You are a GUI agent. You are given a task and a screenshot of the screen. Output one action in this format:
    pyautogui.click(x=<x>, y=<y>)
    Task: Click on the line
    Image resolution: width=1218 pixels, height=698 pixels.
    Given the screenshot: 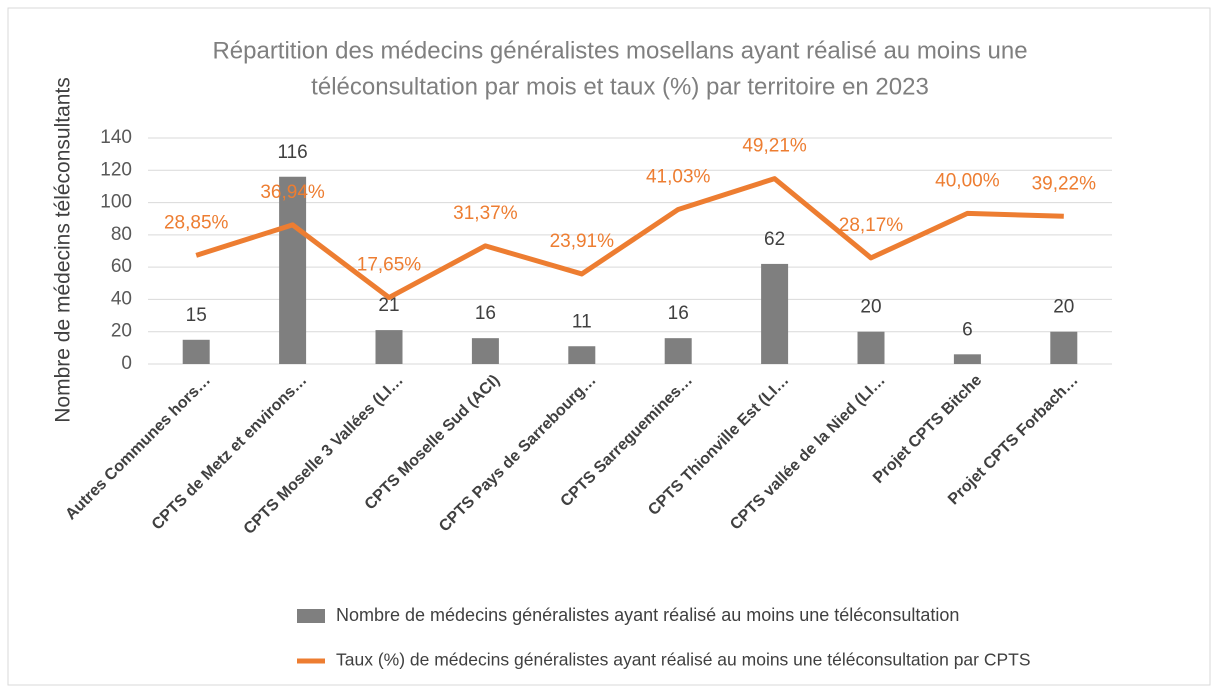 What is the action you would take?
    pyautogui.click(x=629, y=238)
    